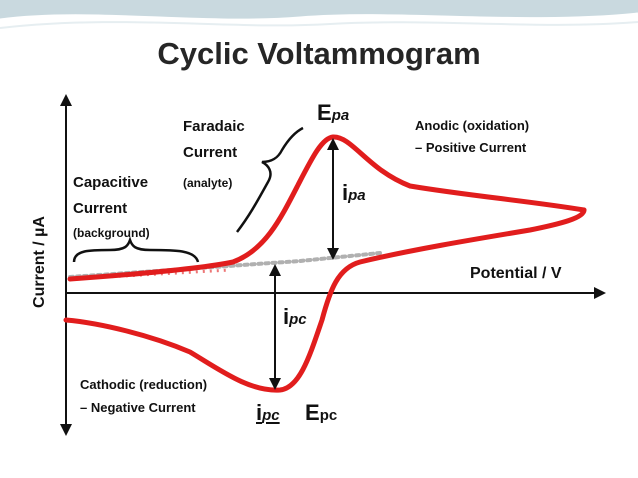  I want to click on anodic-line2: – Positive Current, so click(471, 147).